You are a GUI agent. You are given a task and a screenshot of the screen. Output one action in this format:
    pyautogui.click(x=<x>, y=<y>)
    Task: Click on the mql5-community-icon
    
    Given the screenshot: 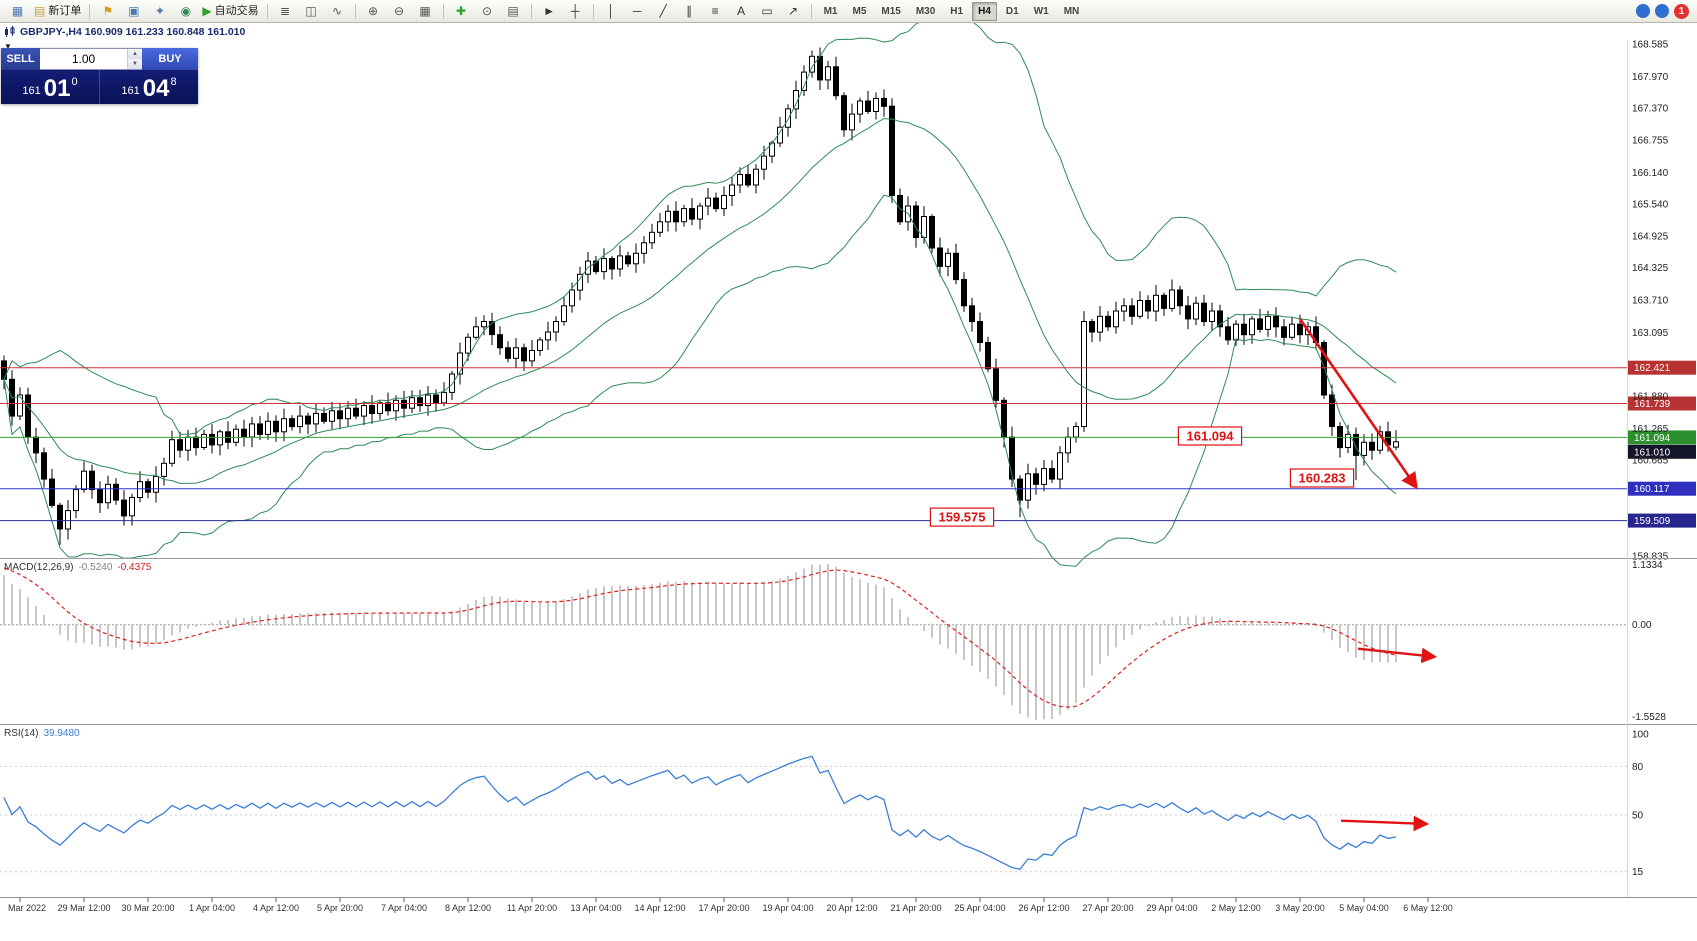 What is the action you would take?
    pyautogui.click(x=1643, y=11)
    